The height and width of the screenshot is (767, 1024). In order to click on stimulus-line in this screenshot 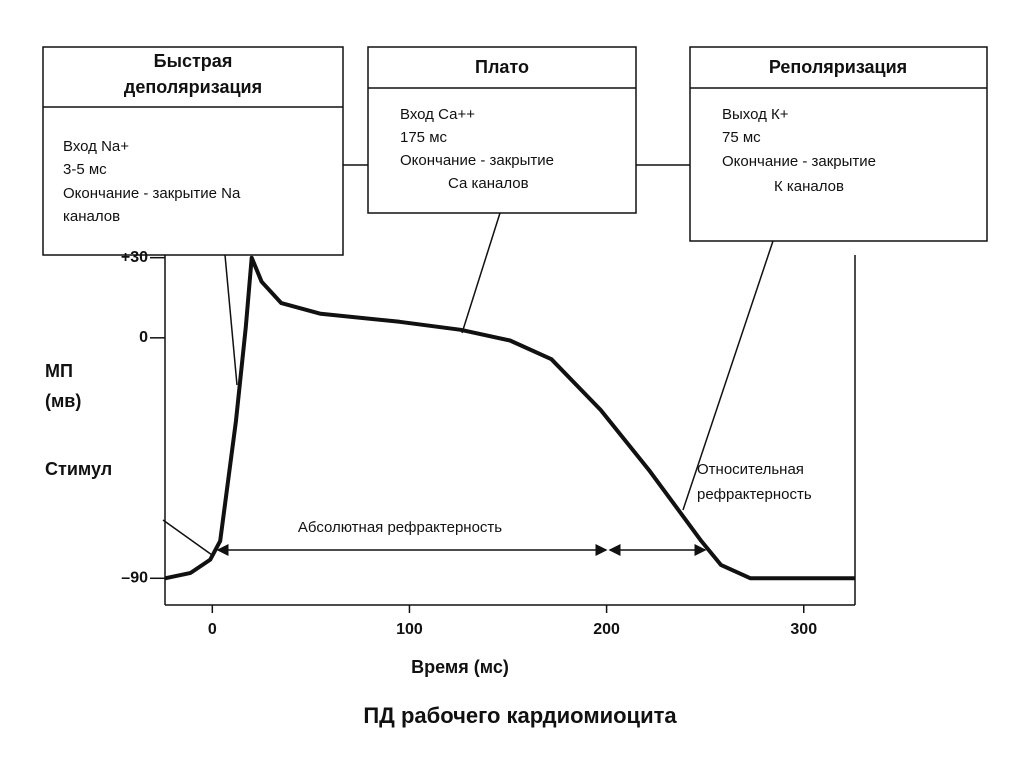, I will do `click(187, 537)`.